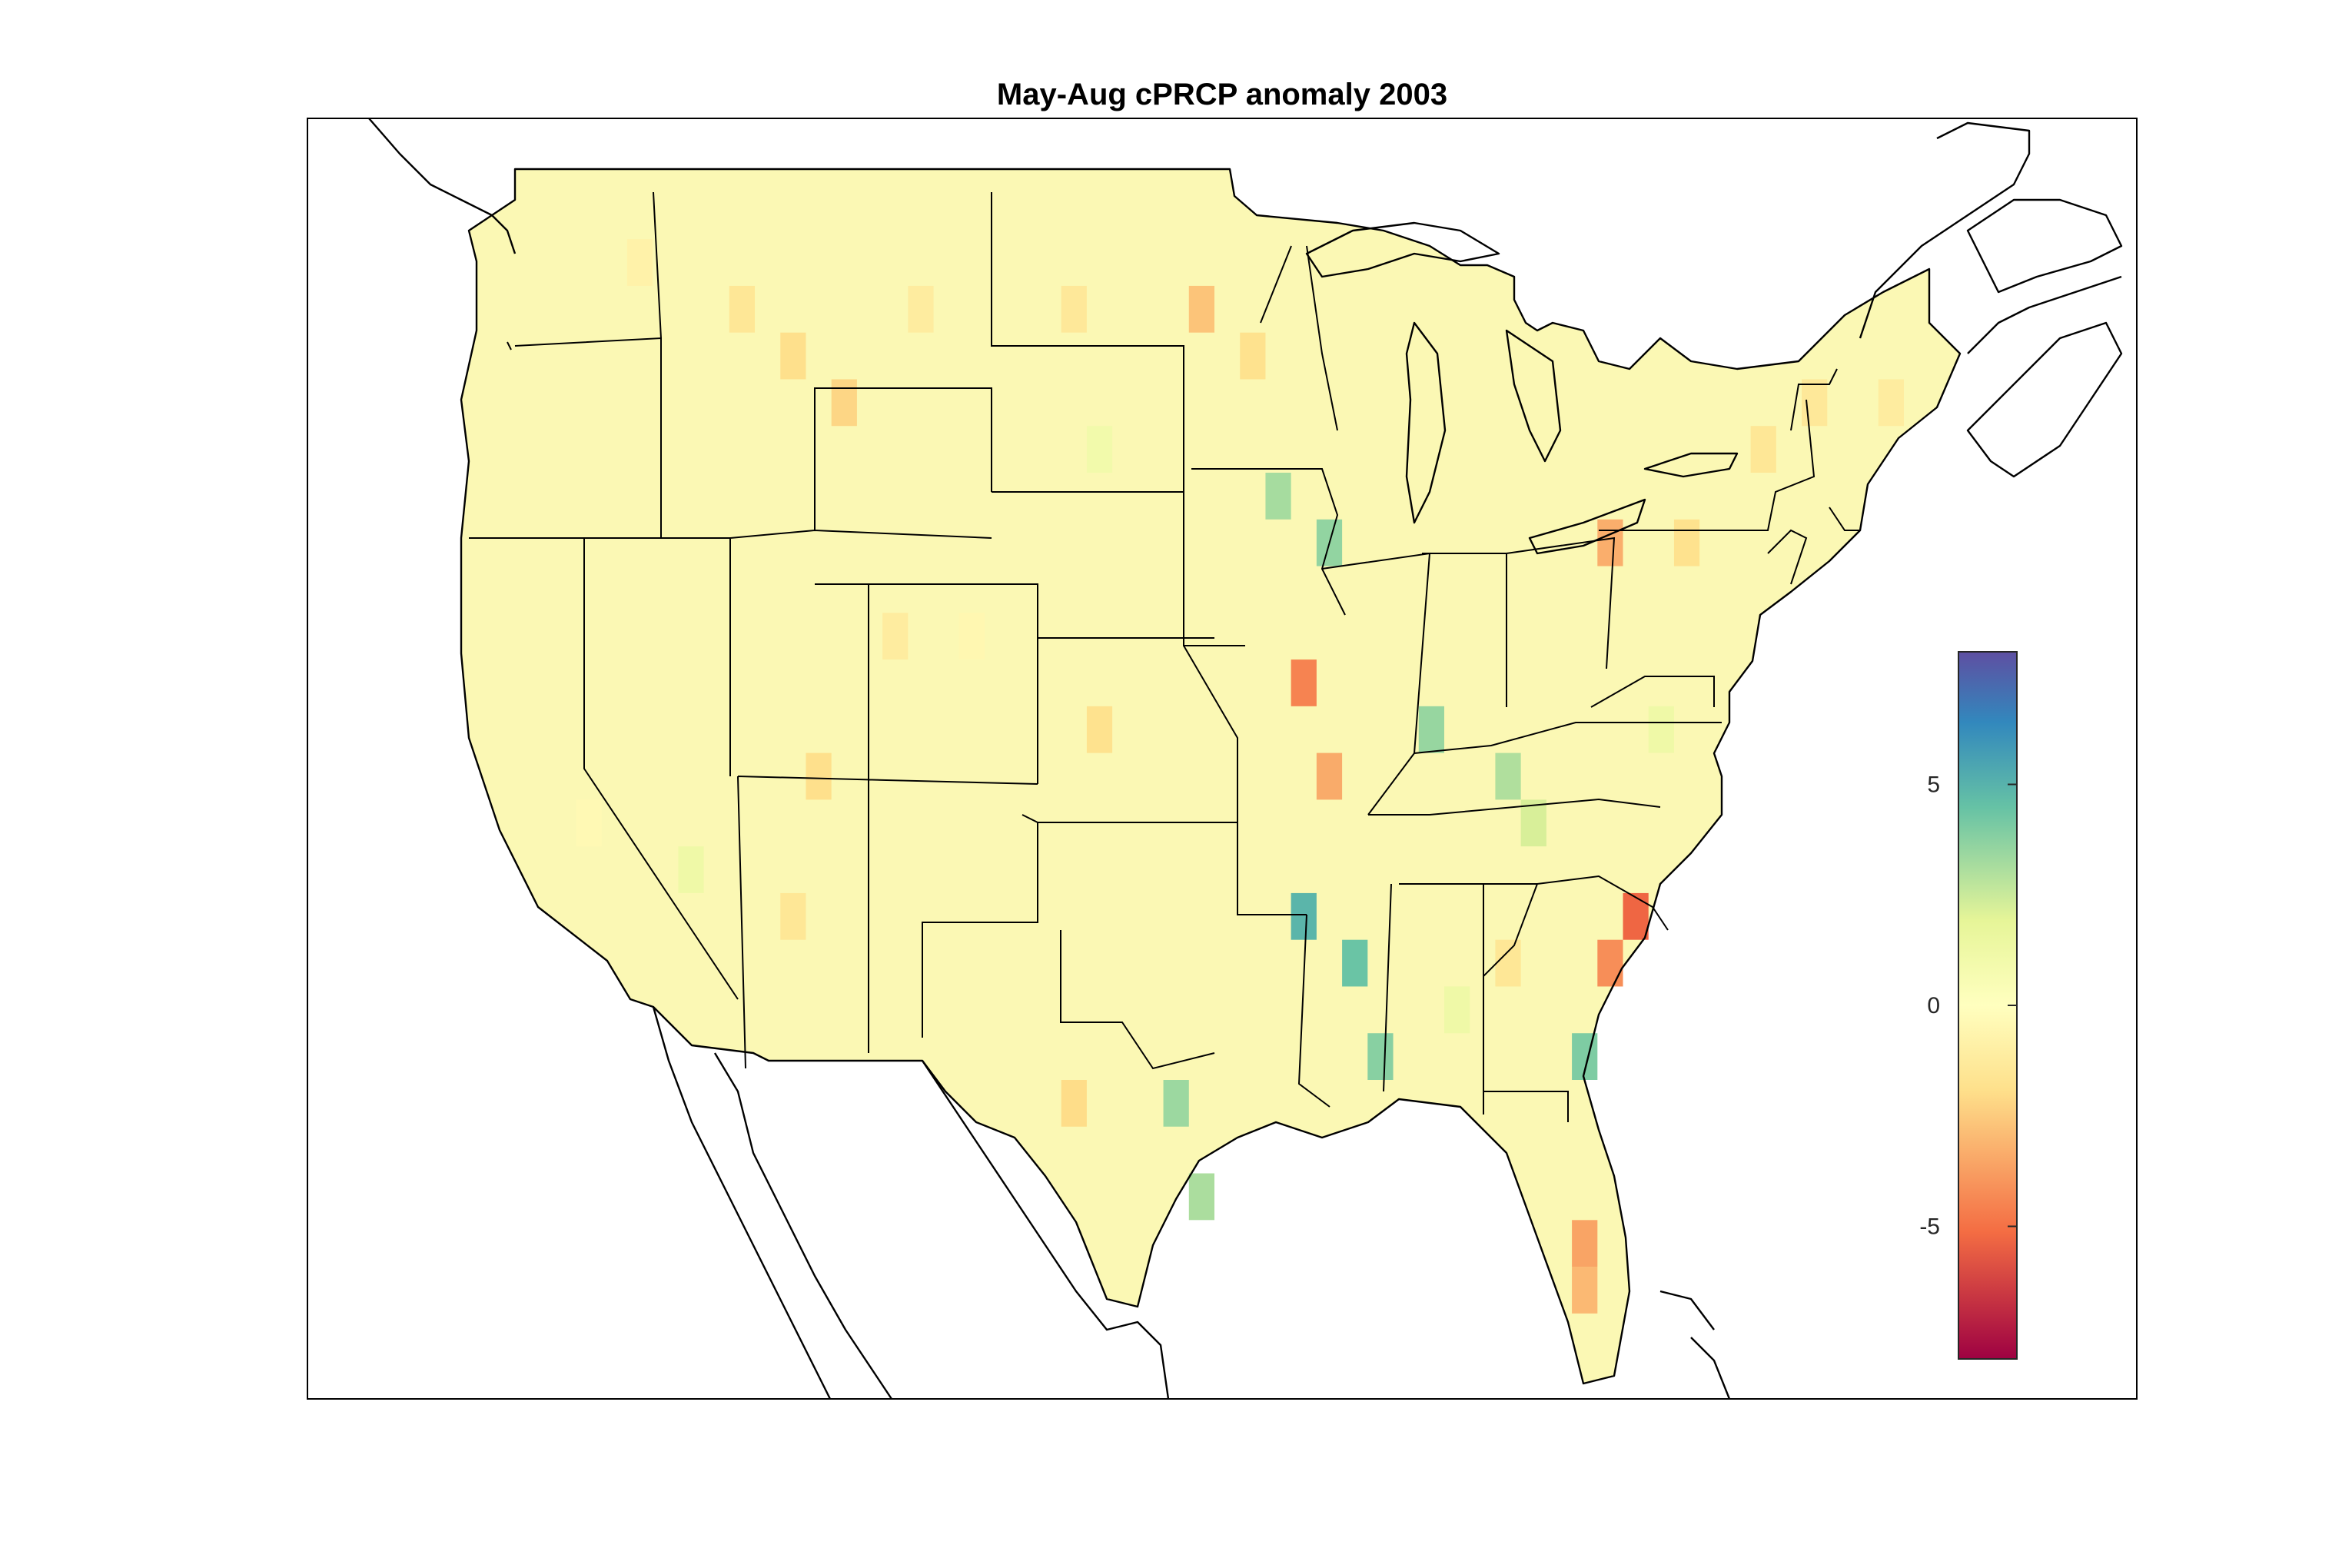 This screenshot has width=2352, height=1568. Describe the element at coordinates (1587, 526) in the screenshot. I see `lake-erie` at that location.